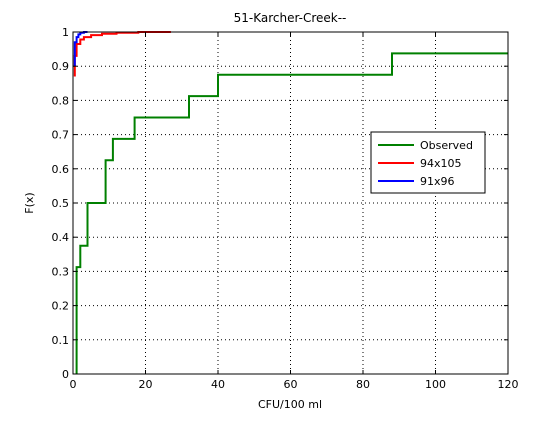 This screenshot has width=560, height=424. What do you see at coordinates (508, 384) in the screenshot?
I see `x-tick-label: 120` at bounding box center [508, 384].